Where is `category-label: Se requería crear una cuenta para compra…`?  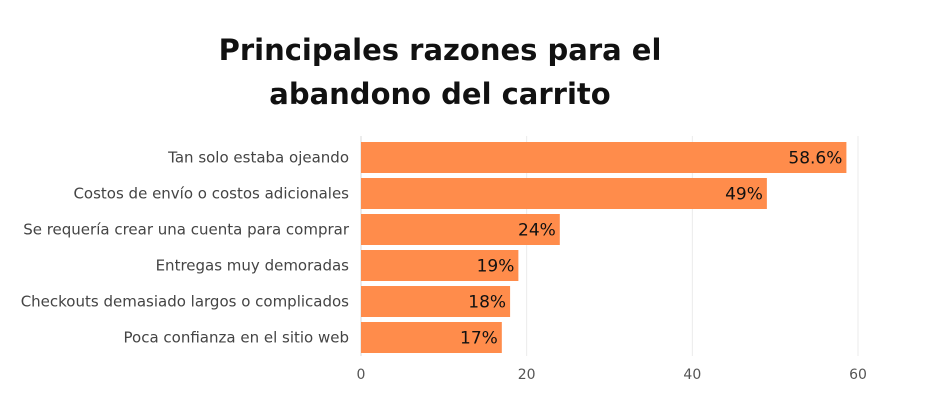 category-label: Se requería crear una cuenta para compra… is located at coordinates (186, 230).